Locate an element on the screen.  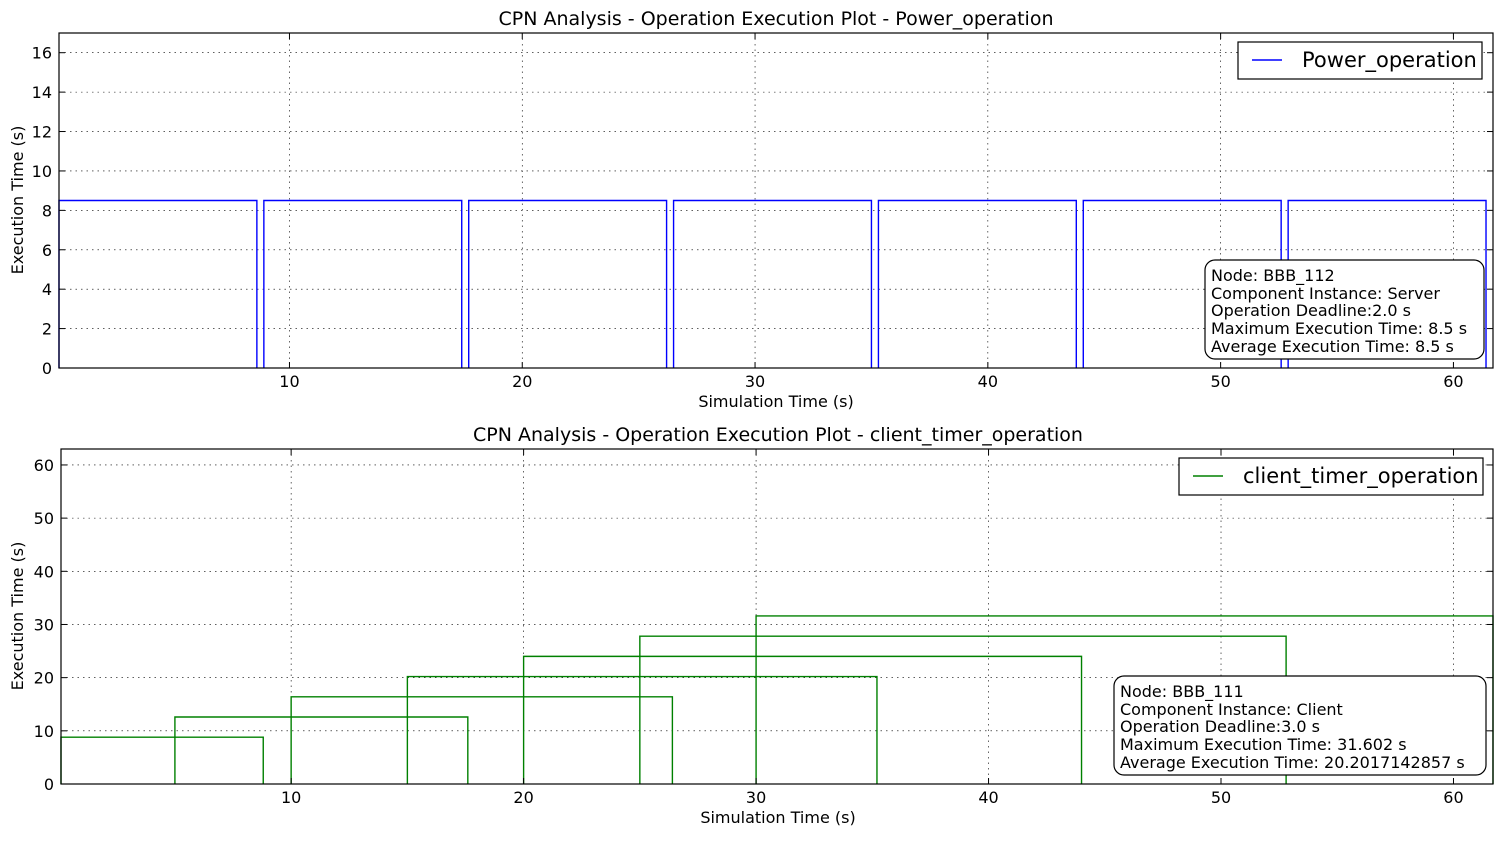
legend-entry-power-operation: Power_operation is located at coordinates (1389, 60).